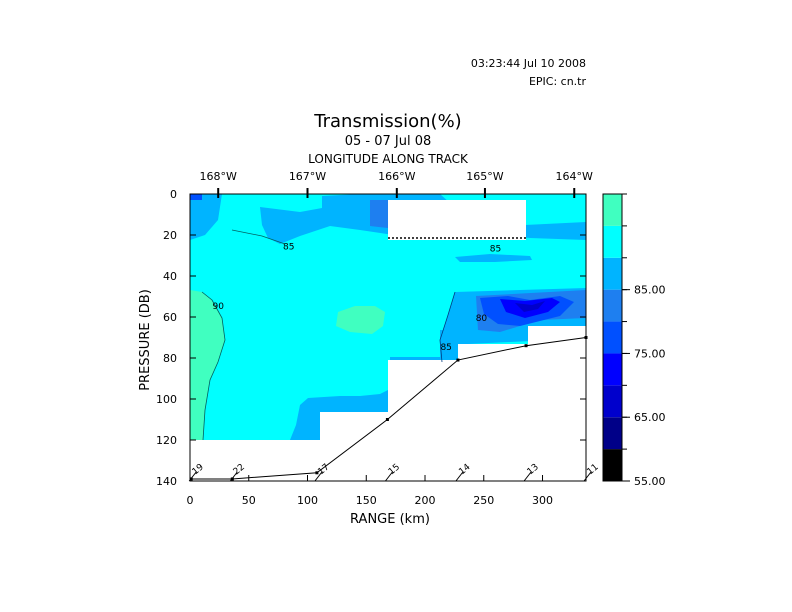 The image size is (792, 612). I want to click on top-axis-label: LONGITUDE ALONG TRACK, so click(388, 159).